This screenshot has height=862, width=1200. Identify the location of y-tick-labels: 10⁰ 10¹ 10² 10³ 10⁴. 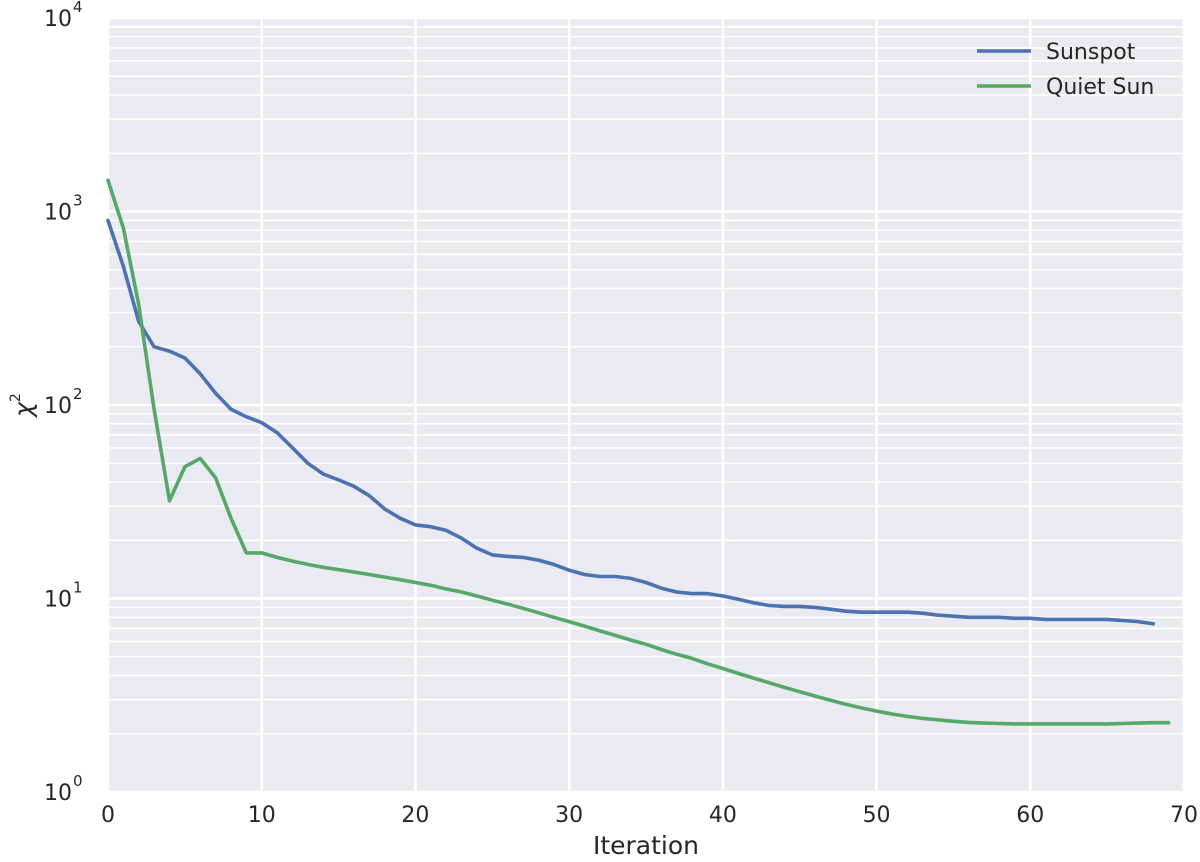
(63, 403).